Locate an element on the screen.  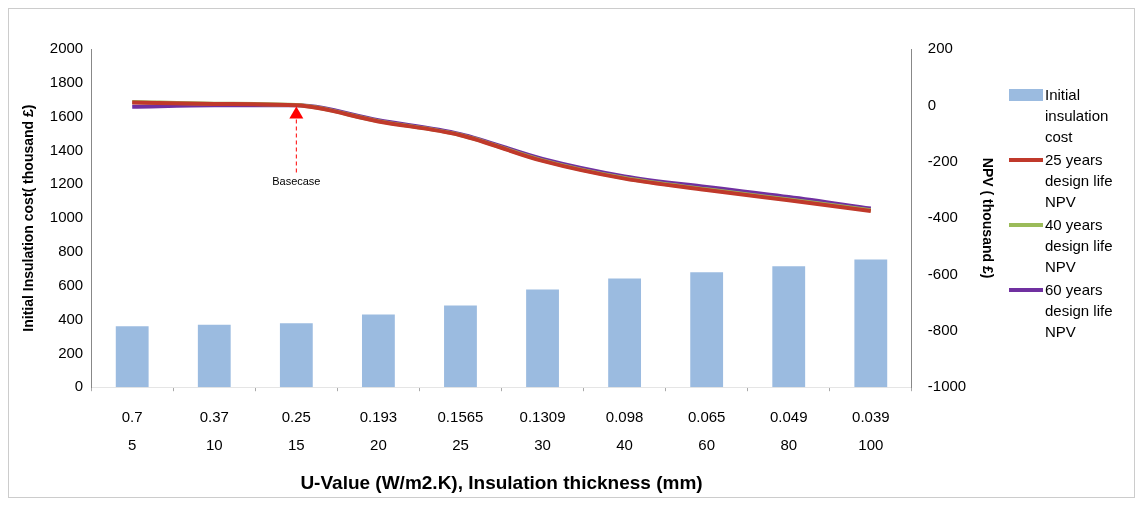
y-tick-label: 200 is located at coordinates (71, 352).